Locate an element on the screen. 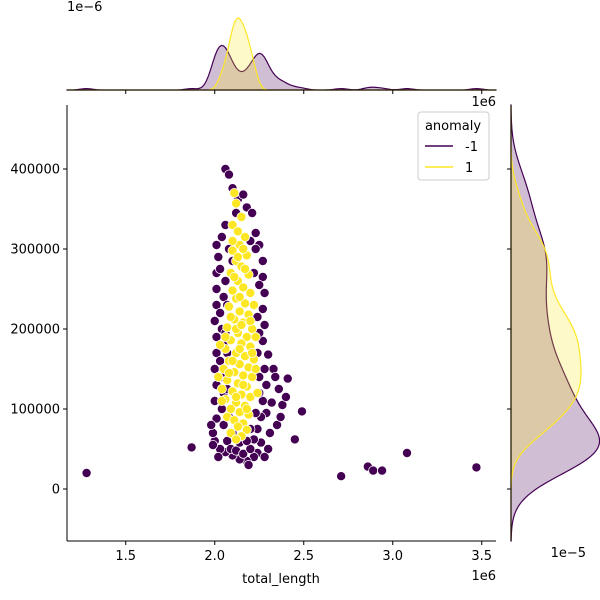  x-tick-label: 3.0 is located at coordinates (392, 556).